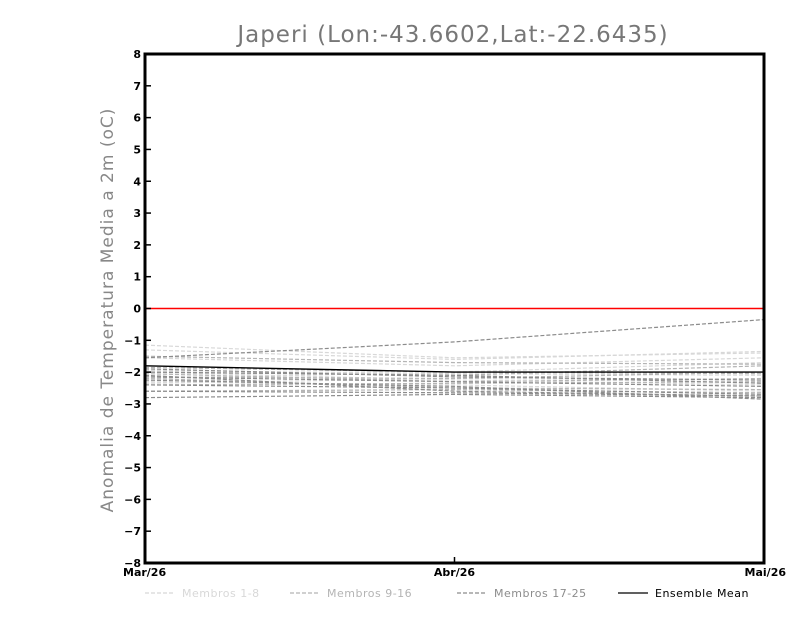 This screenshot has width=800, height=618. I want to click on legend-label: Membros 17-25, so click(540, 593).